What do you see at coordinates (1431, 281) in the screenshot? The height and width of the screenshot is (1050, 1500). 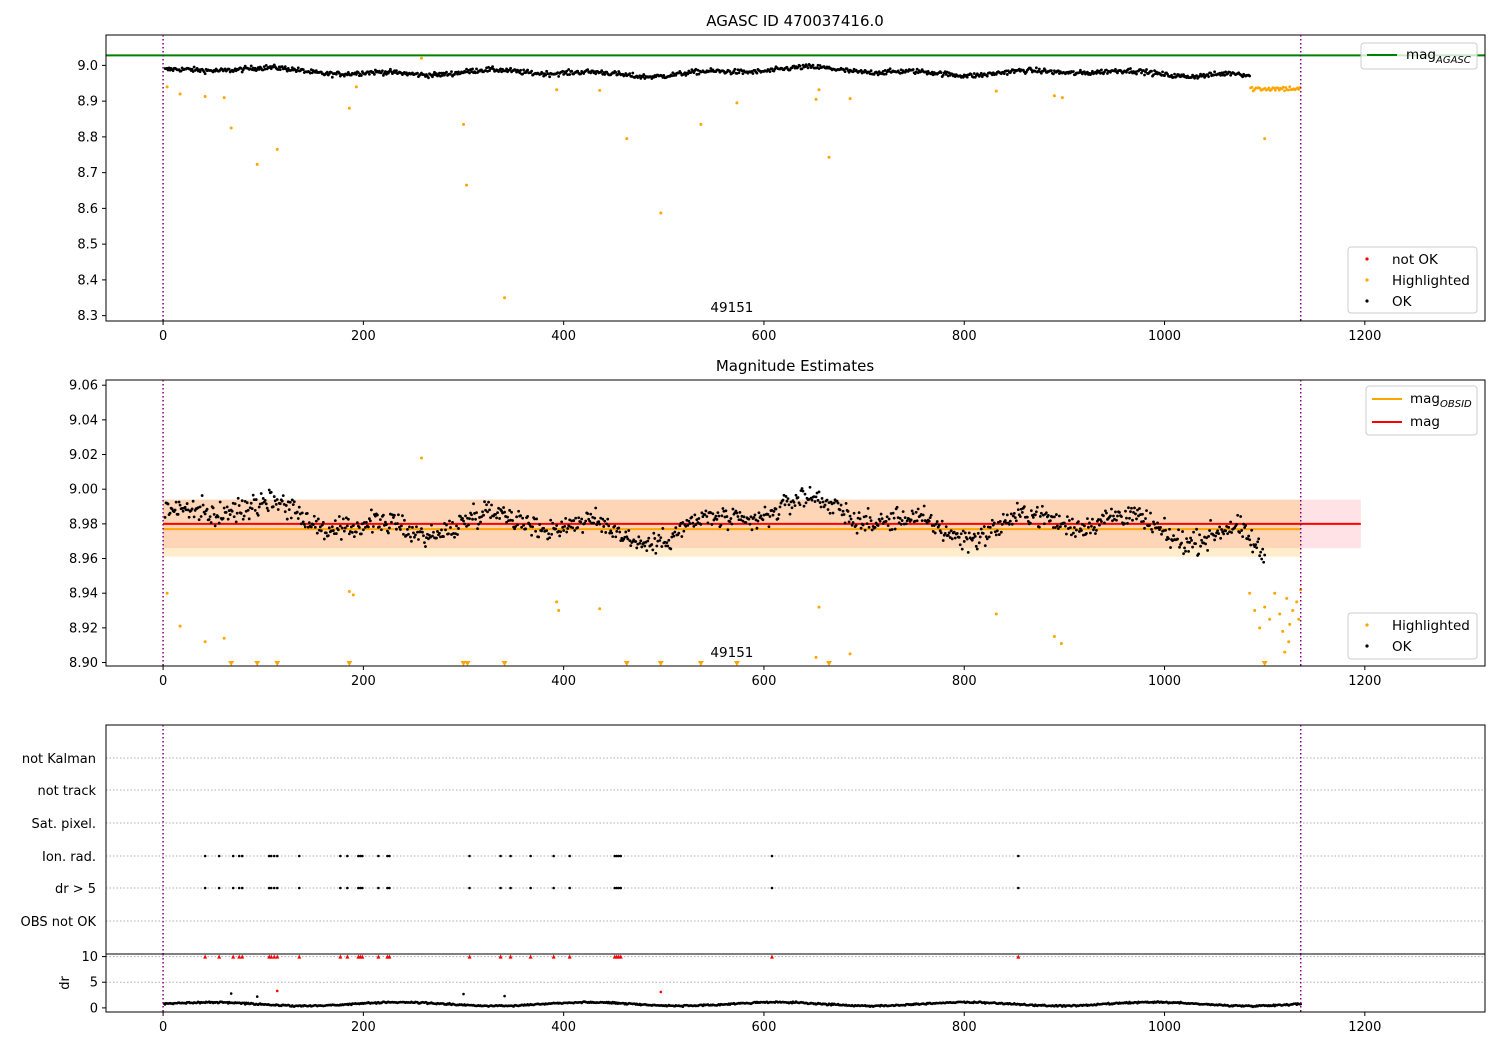 I see `legend-highlighted: Highlighted` at bounding box center [1431, 281].